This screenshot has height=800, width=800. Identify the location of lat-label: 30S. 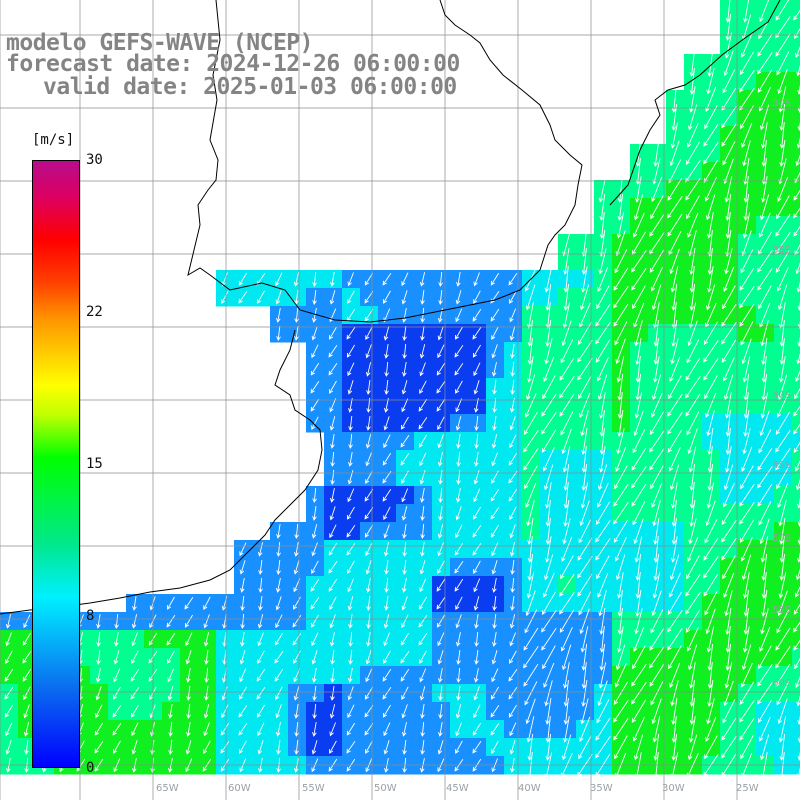
(782, 103).